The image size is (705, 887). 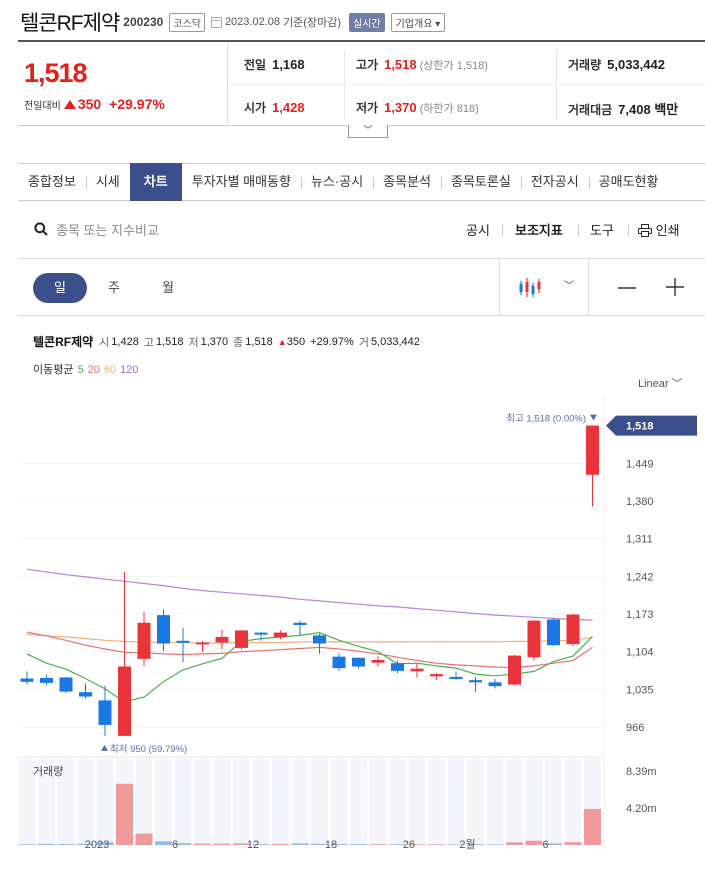 What do you see at coordinates (110, 370) in the screenshot?
I see `ma60-legend: 60` at bounding box center [110, 370].